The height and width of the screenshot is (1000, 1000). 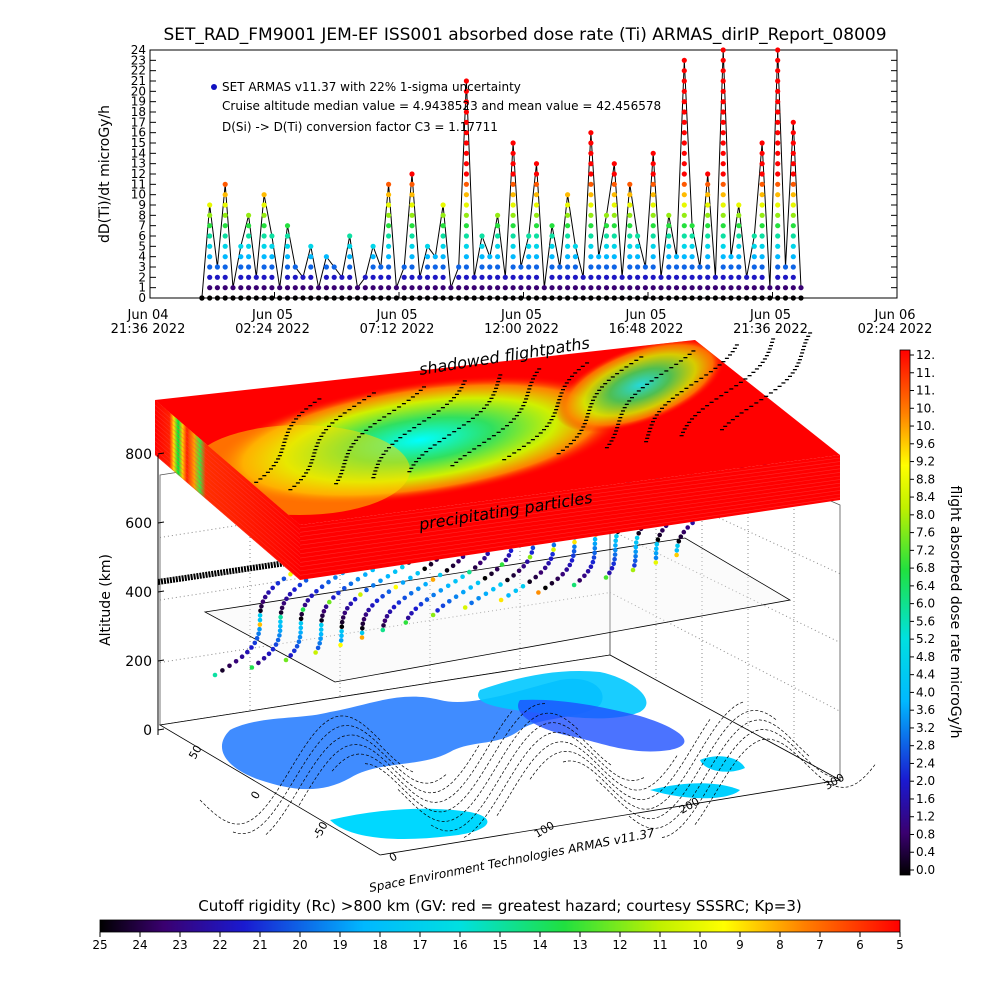 What do you see at coordinates (925, 710) in the screenshot?
I see `dose-tick-label: 3.6` at bounding box center [925, 710].